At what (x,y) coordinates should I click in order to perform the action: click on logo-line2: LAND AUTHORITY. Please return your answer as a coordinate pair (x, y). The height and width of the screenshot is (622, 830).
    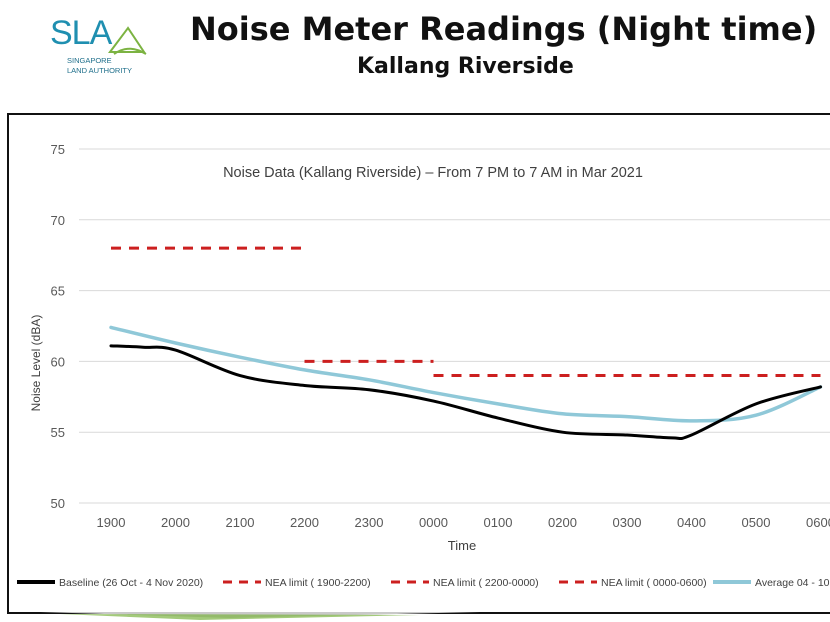
    Looking at the image, I should click on (100, 70).